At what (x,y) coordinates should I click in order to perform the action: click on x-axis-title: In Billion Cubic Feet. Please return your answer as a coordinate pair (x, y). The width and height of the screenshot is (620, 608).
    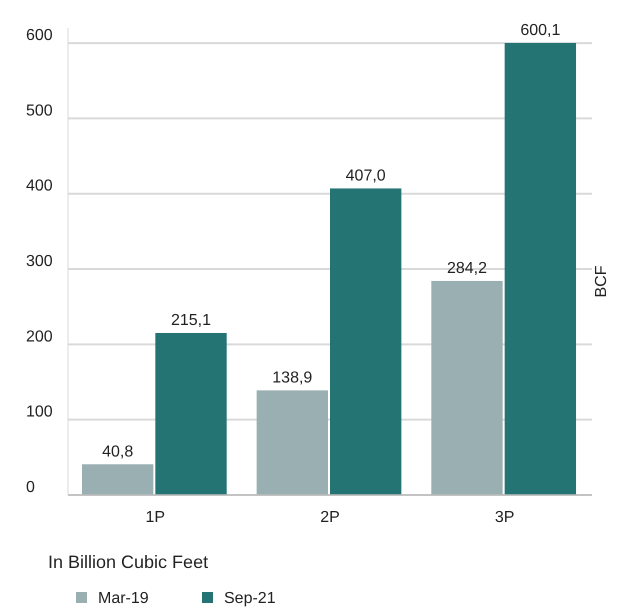
    Looking at the image, I should click on (128, 562).